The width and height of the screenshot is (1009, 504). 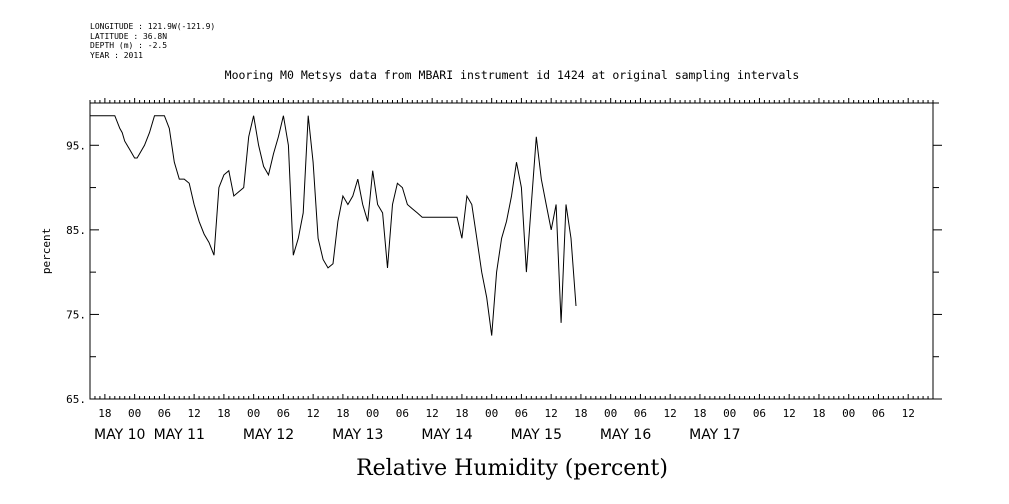 What do you see at coordinates (76, 230) in the screenshot?
I see `y-tick-label: 85.` at bounding box center [76, 230].